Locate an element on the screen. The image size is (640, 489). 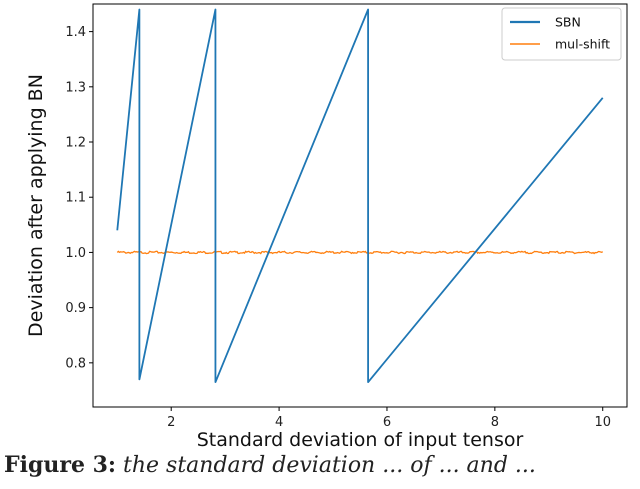
x-tick-label: 6 is located at coordinates (387, 422).